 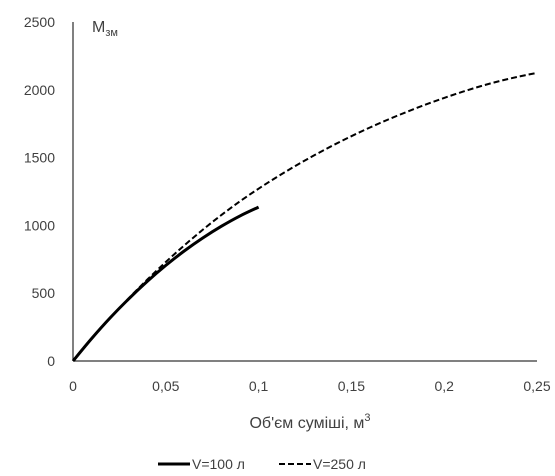 I want to click on x-tick-label: 0,05, so click(x=165, y=386).